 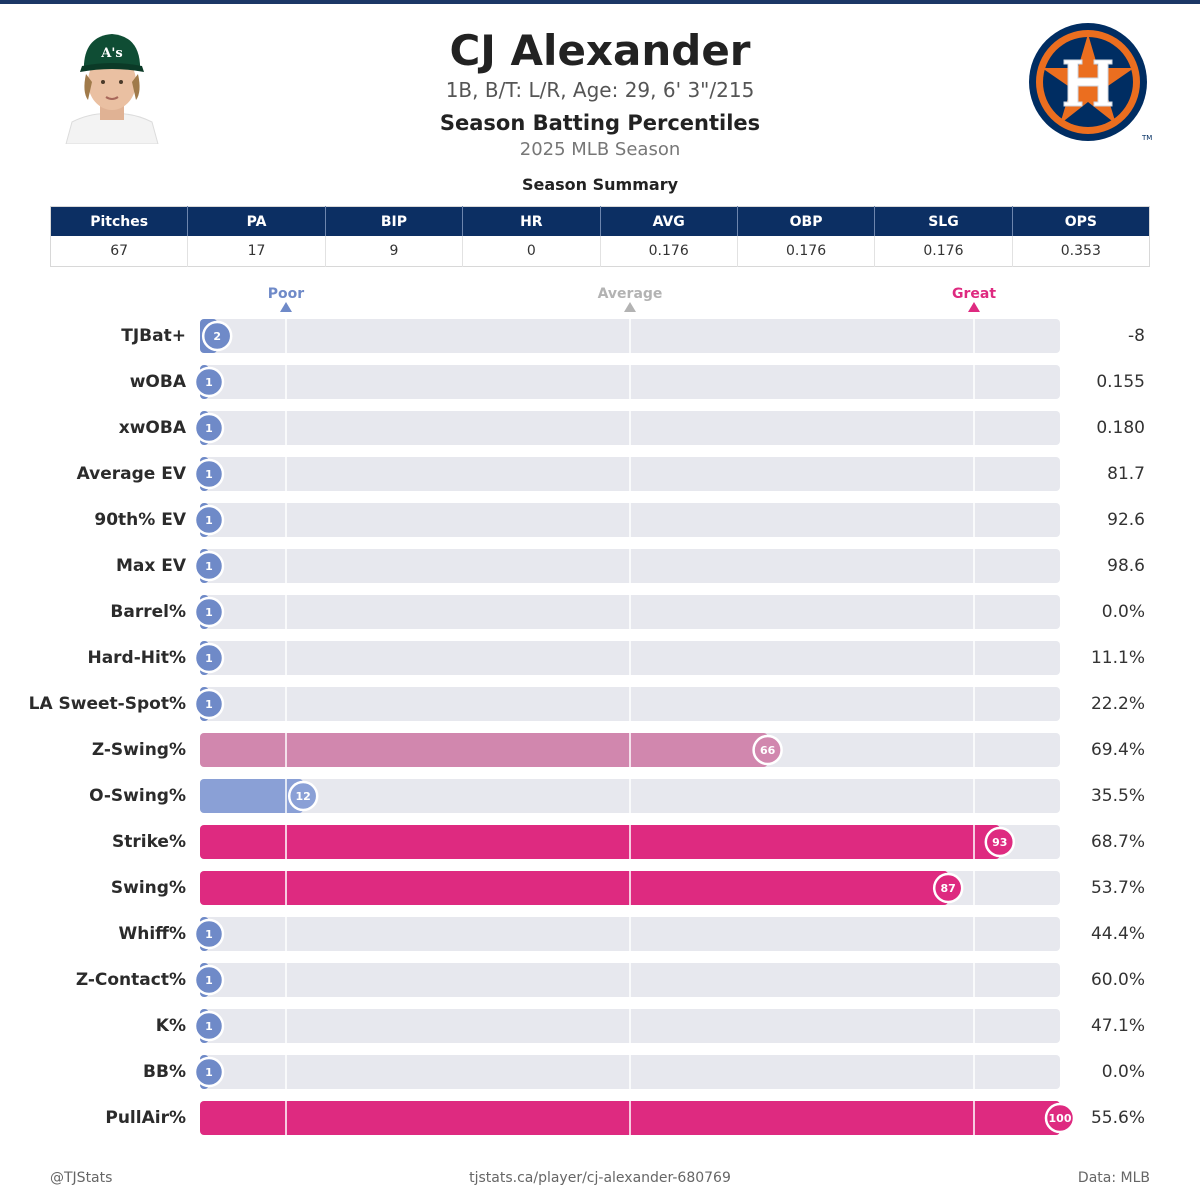 I want to click on scale-label-average: Average, so click(x=630, y=294).